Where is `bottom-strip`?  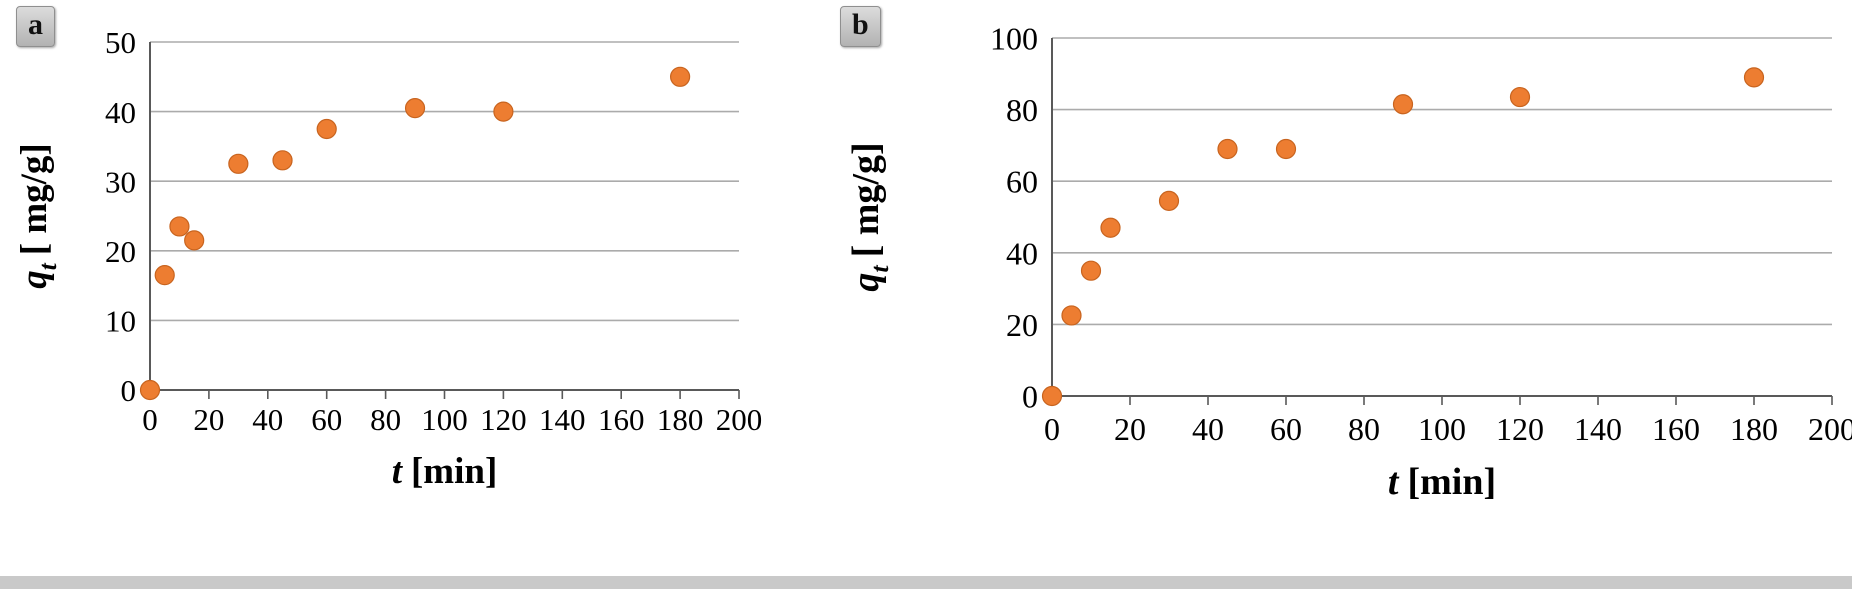 bottom-strip is located at coordinates (926, 582).